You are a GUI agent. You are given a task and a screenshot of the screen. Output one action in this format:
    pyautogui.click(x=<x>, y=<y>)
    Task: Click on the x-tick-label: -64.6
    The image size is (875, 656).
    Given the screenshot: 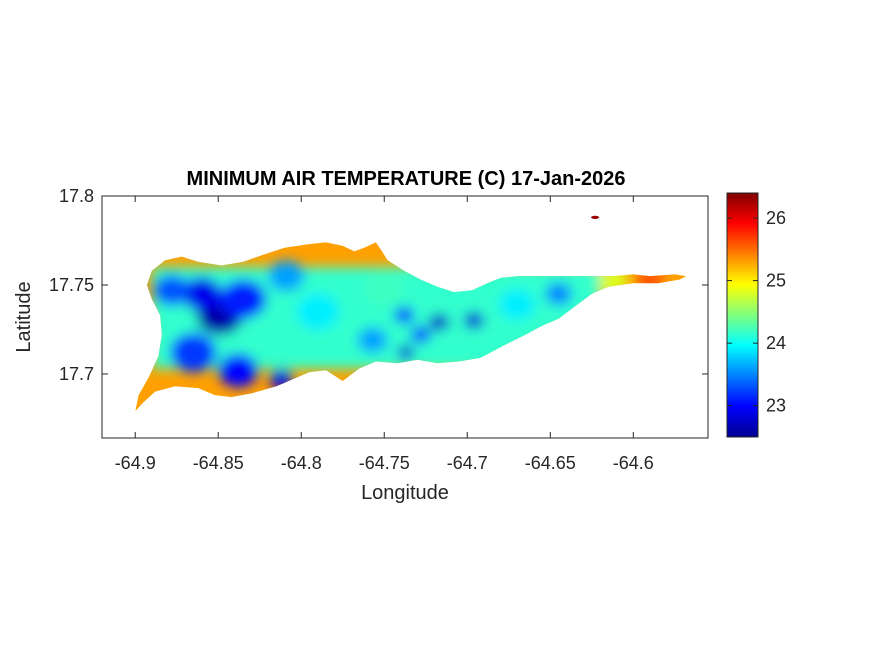 What is the action you would take?
    pyautogui.click(x=633, y=463)
    